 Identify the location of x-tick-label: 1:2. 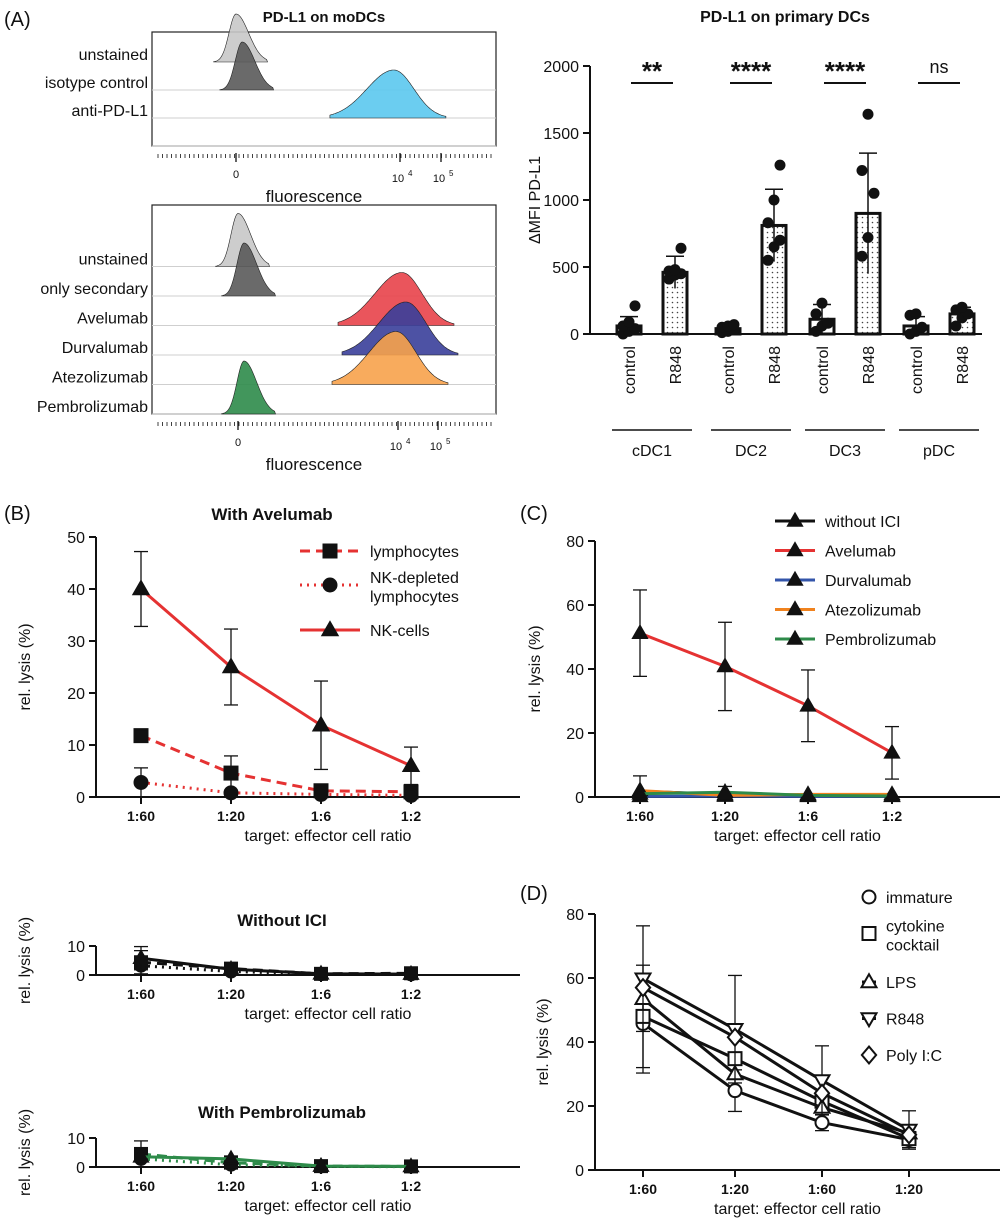
(411, 994).